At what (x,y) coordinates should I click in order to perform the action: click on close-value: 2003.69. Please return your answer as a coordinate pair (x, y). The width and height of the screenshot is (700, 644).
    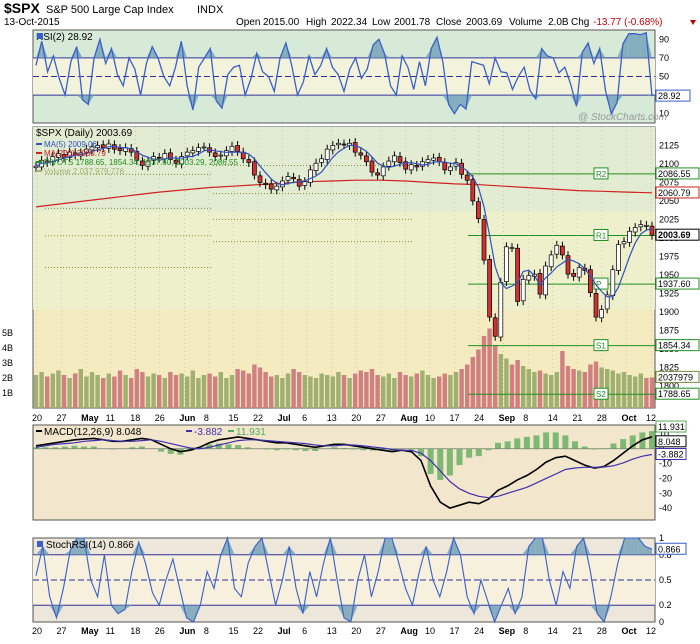
    Looking at the image, I should click on (484, 22).